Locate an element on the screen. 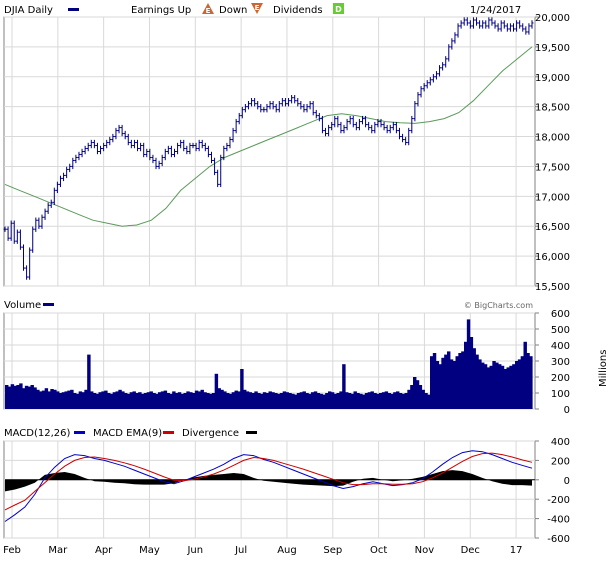 The image size is (614, 568). price-y-tick-label: 20,000 is located at coordinates (552, 18).